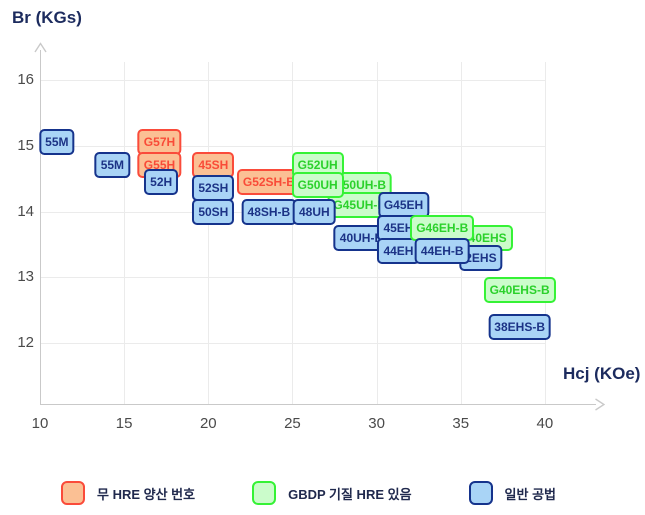 This screenshot has height=515, width=645. I want to click on x-axis-title: Hcj (KOe), so click(602, 373).